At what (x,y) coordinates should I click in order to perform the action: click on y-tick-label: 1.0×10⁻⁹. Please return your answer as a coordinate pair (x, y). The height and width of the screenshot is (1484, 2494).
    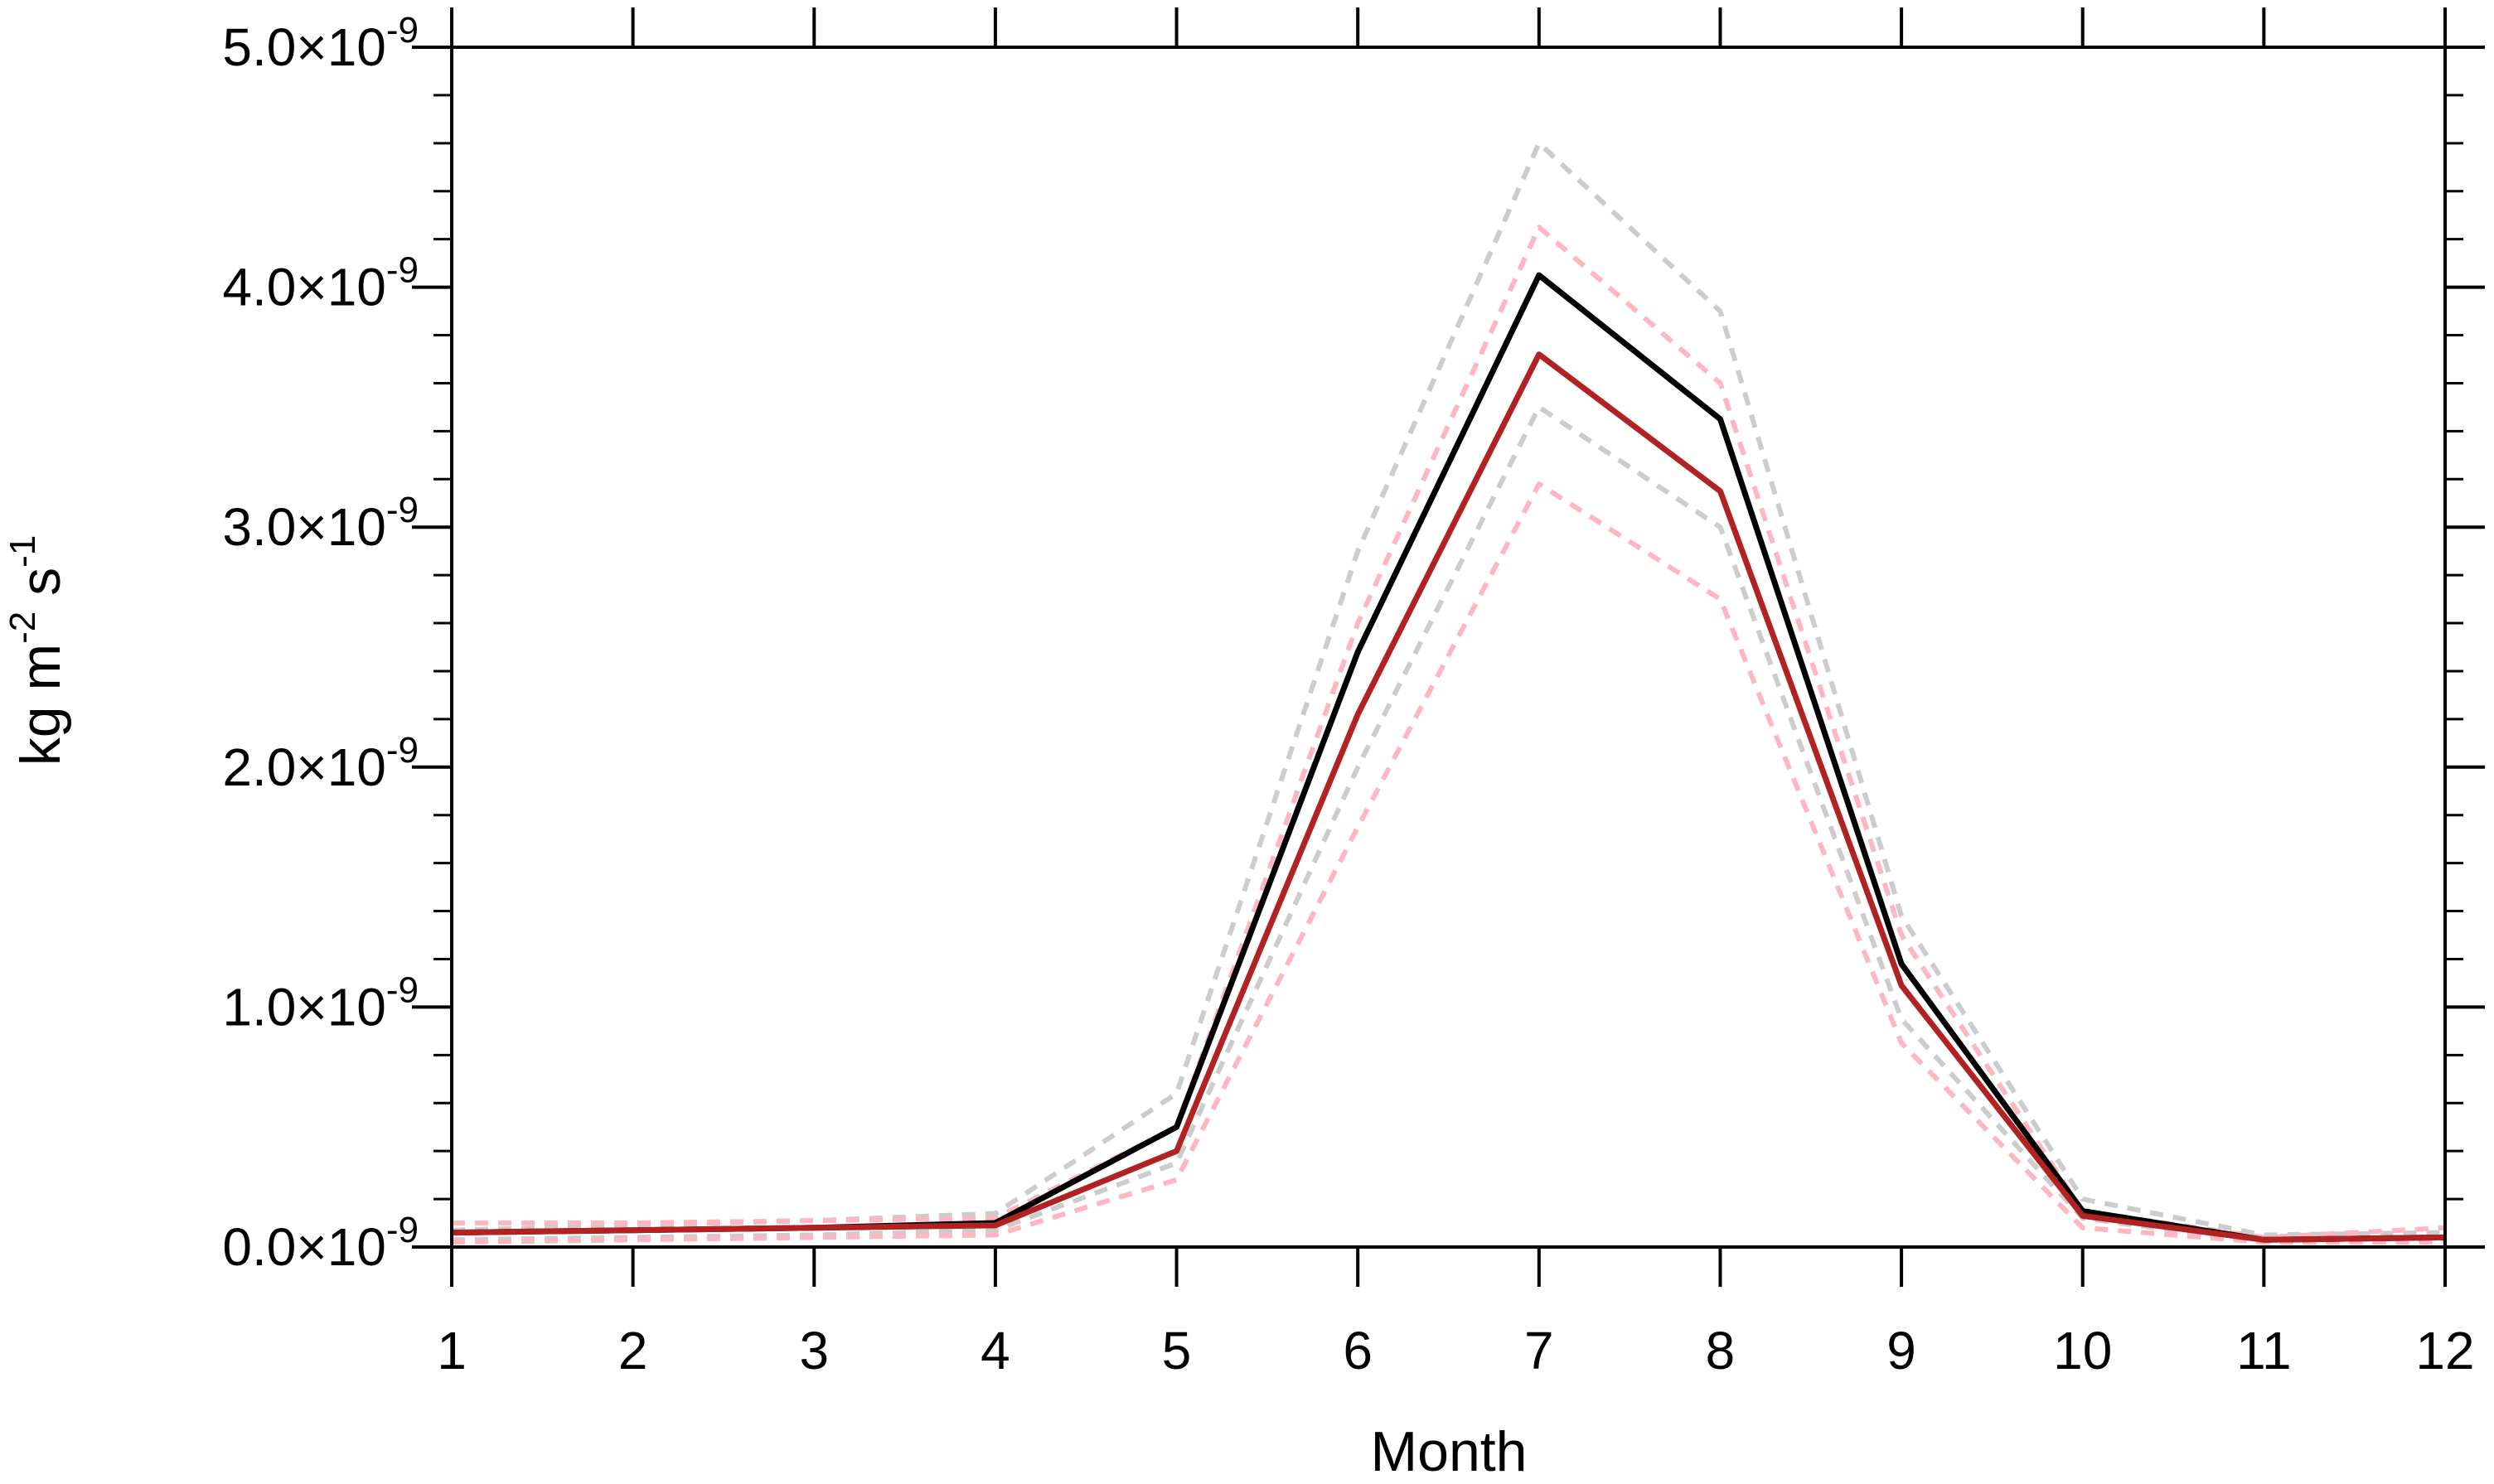
    Looking at the image, I should click on (320, 1003).